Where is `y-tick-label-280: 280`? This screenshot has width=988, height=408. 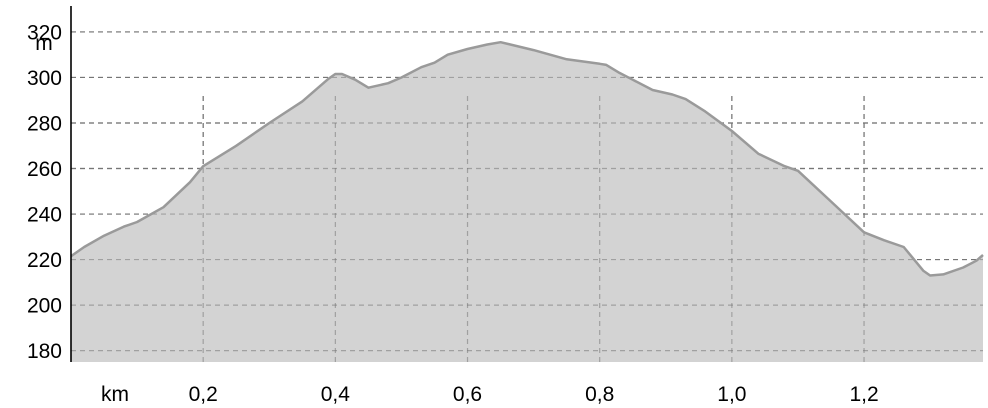 y-tick-label-280: 280 is located at coordinates (44, 123).